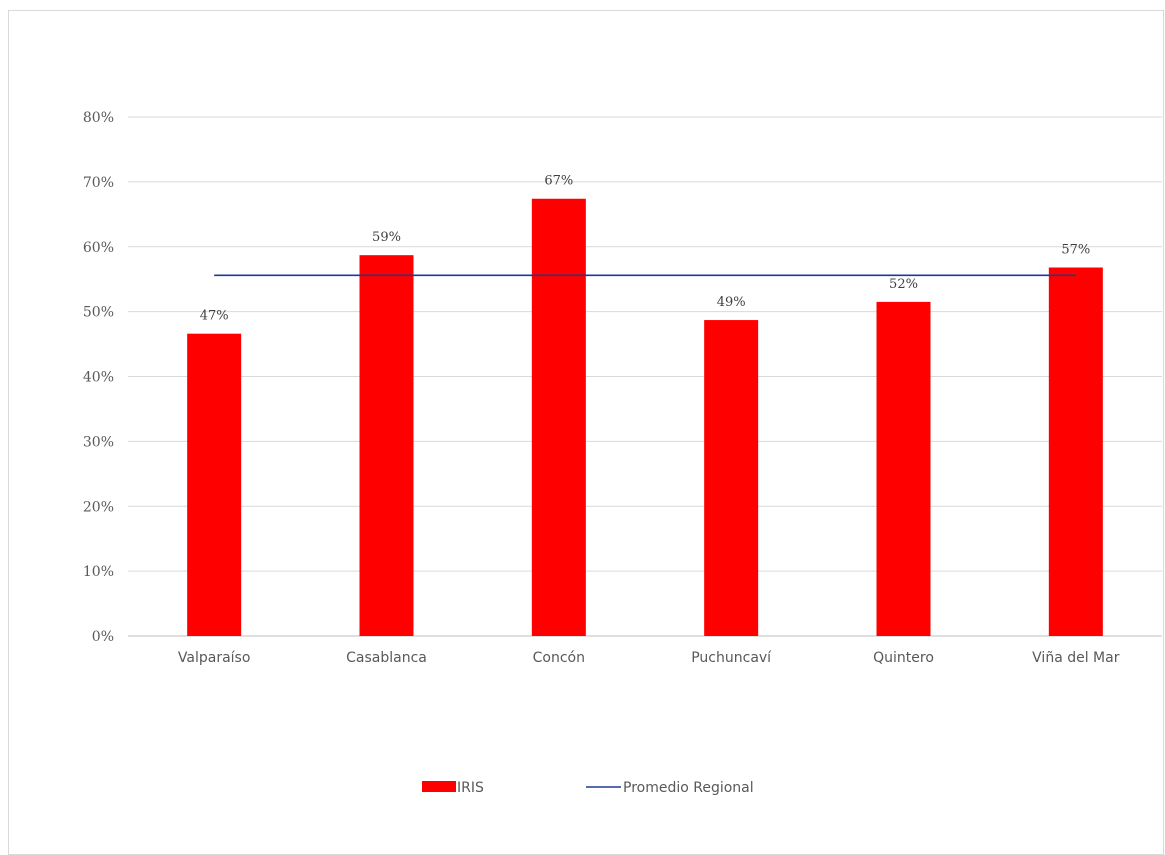  I want to click on data-label: 59%, so click(386, 237).